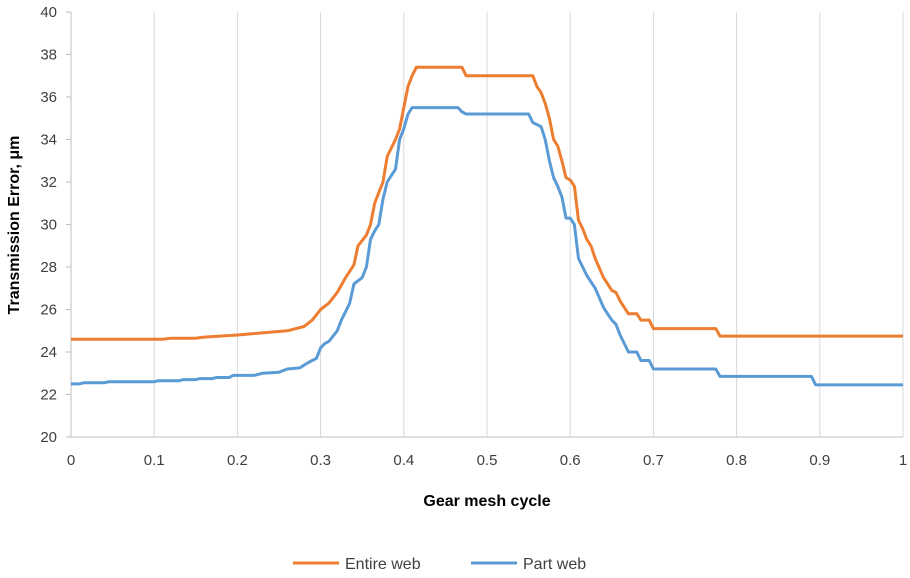 This screenshot has height=578, width=910. I want to click on y-tick-label: 30, so click(48, 225).